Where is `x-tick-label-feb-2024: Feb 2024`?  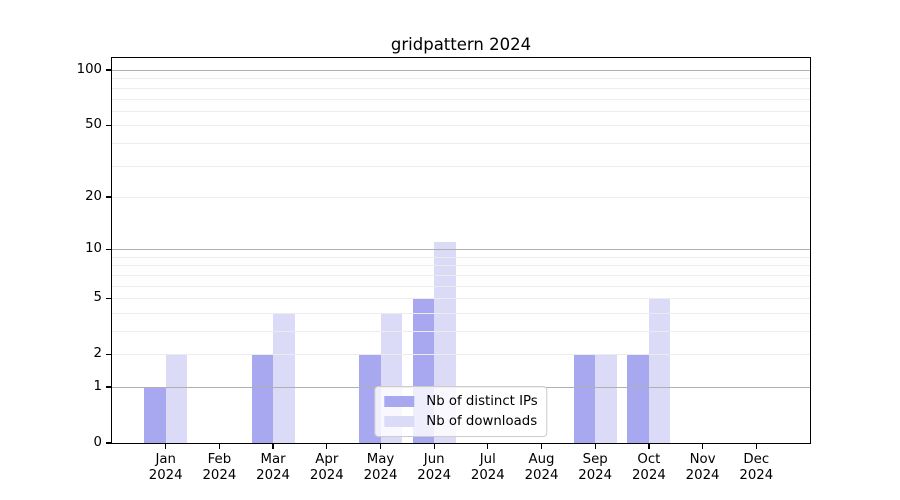 x-tick-label-feb-2024: Feb 2024 is located at coordinates (219, 467).